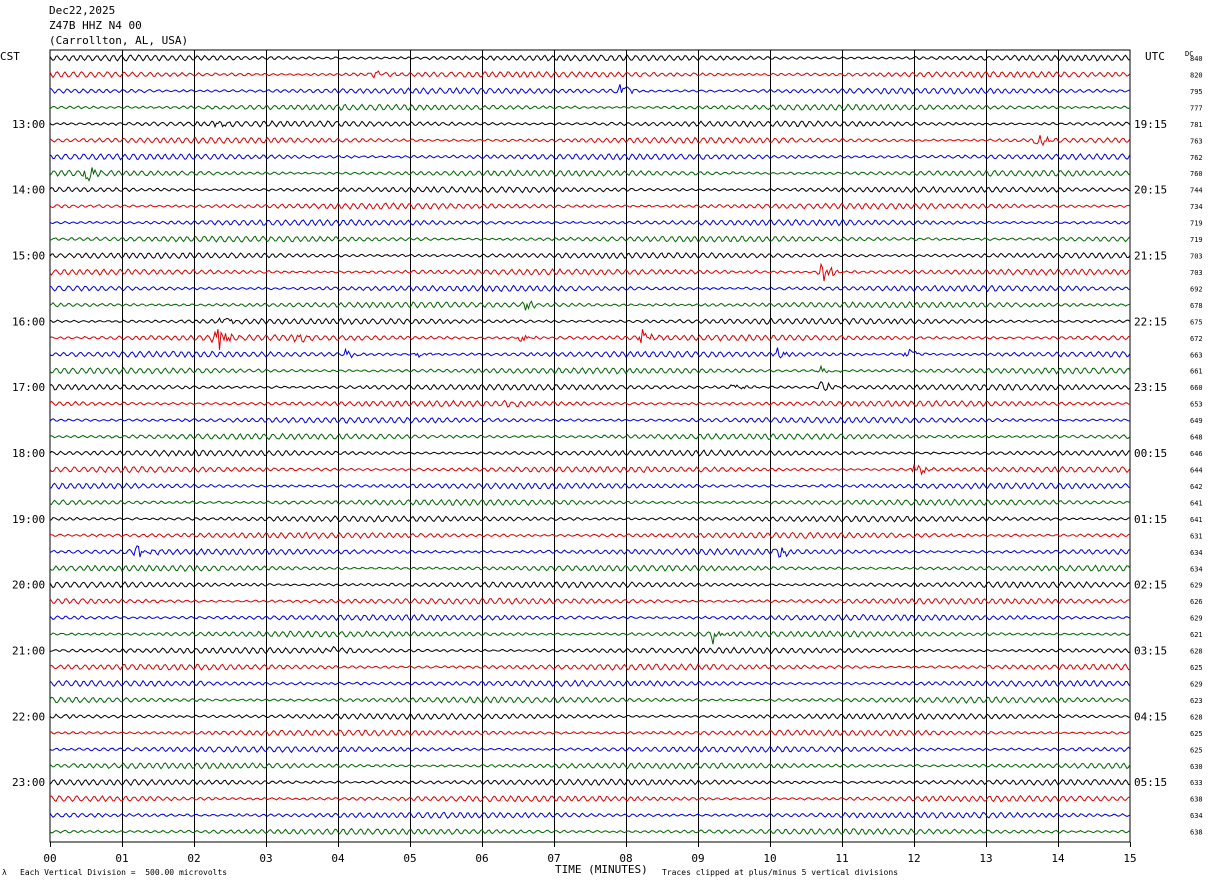 This screenshot has width=1210, height=886. Describe the element at coordinates (1196, 355) in the screenshot. I see `dc-offset-value: 663` at that location.